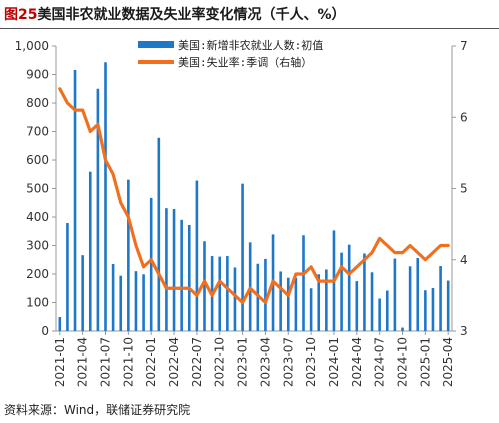 This screenshot has width=499, height=423. What do you see at coordinates (448, 362) in the screenshot?
I see `x-tick-label: 2025-04` at bounding box center [448, 362].